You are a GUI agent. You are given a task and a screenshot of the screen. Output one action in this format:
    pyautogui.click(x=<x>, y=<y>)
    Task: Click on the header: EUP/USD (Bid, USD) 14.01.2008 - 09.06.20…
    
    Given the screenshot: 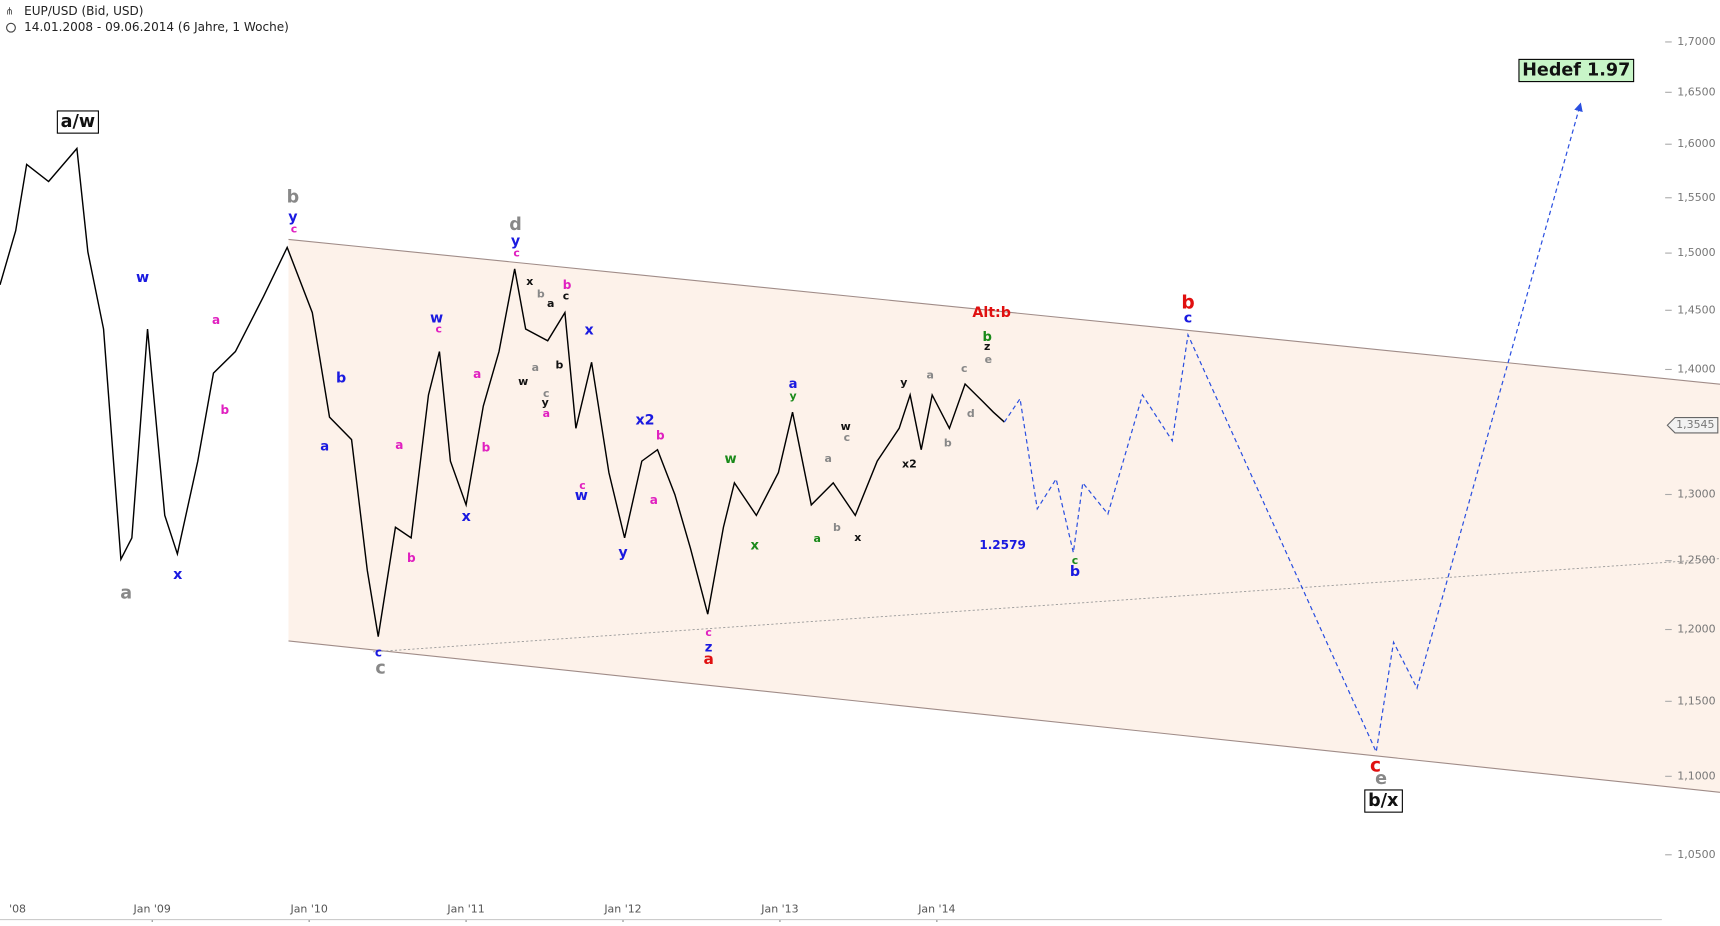 What is the action you would take?
    pyautogui.click(x=146, y=19)
    